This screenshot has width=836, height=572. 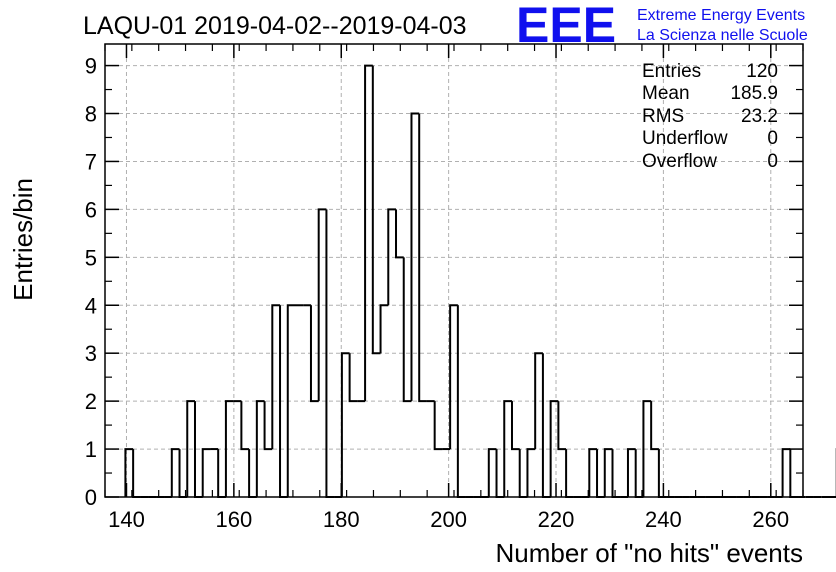 I want to click on logo-line-1: Extreme Energy Events, so click(x=721, y=15).